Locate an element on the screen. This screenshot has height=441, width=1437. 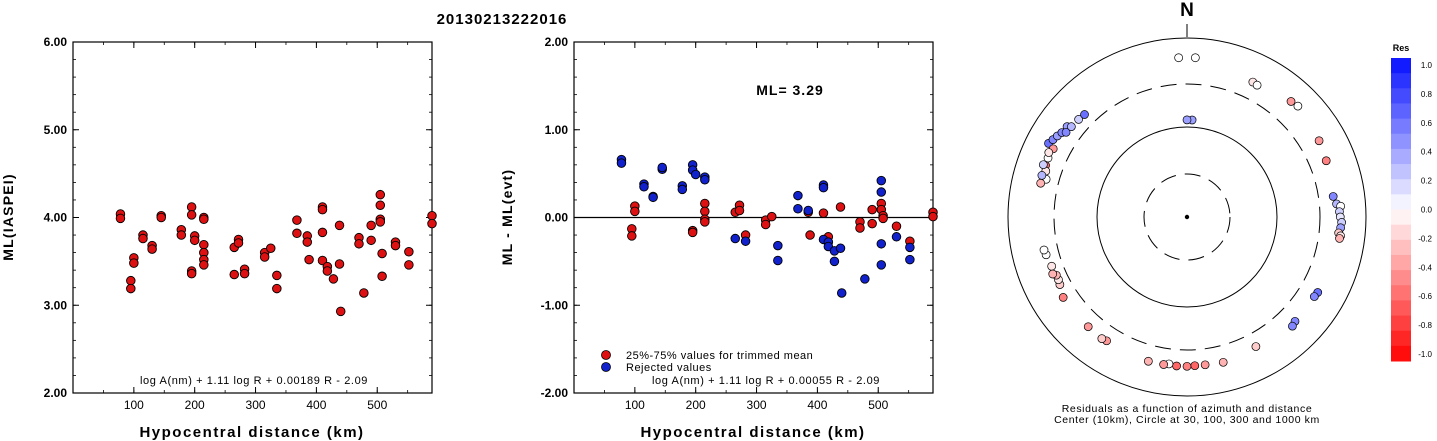
y-tick-label: 3.00 is located at coordinates (56, 305).